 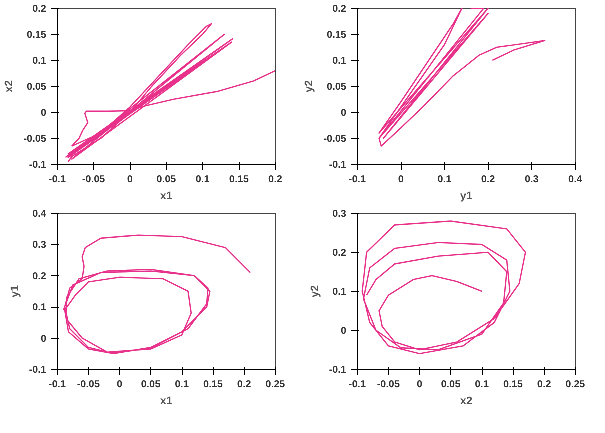 I want to click on y-axis-title: y1, so click(x=15, y=291).